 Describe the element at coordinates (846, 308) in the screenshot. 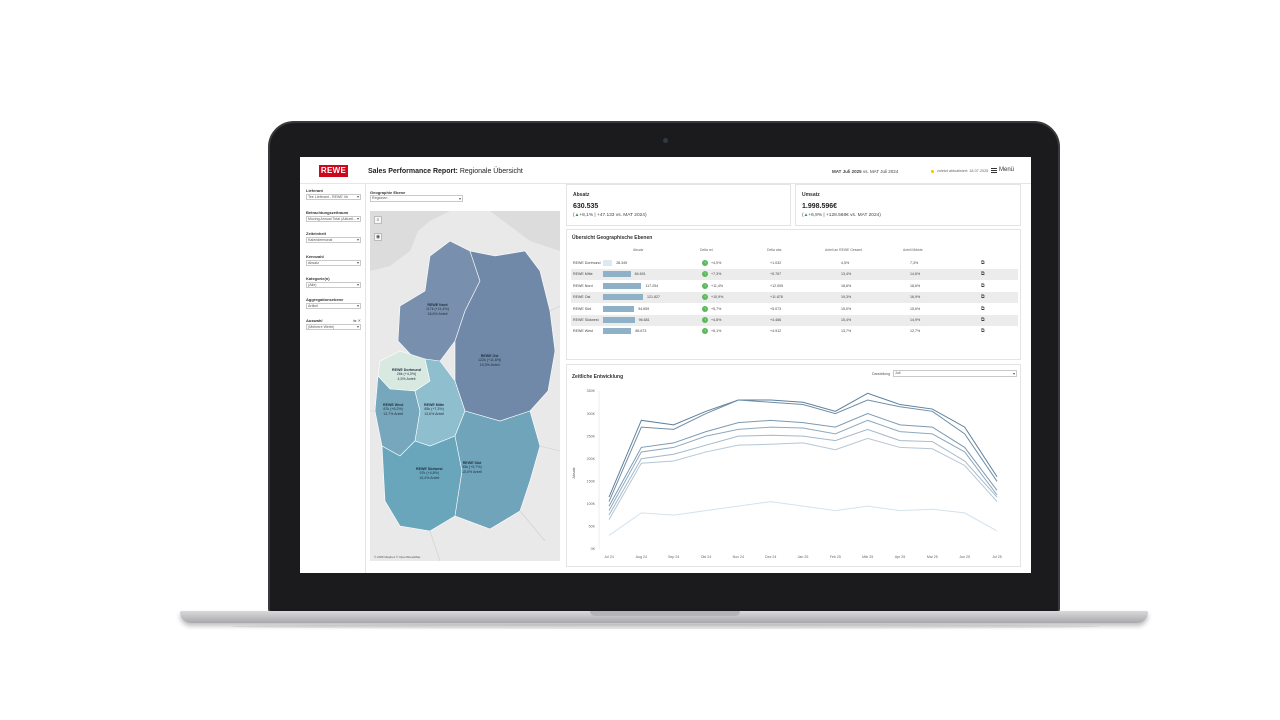

I see `anteil-value: 15,0%` at that location.